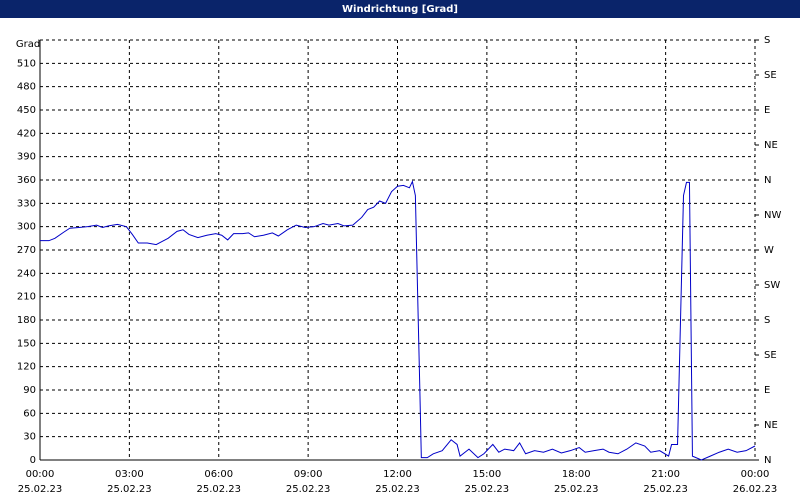 The image size is (800, 500). What do you see at coordinates (218, 474) in the screenshot?
I see `x-tick-label: 06:00` at bounding box center [218, 474].